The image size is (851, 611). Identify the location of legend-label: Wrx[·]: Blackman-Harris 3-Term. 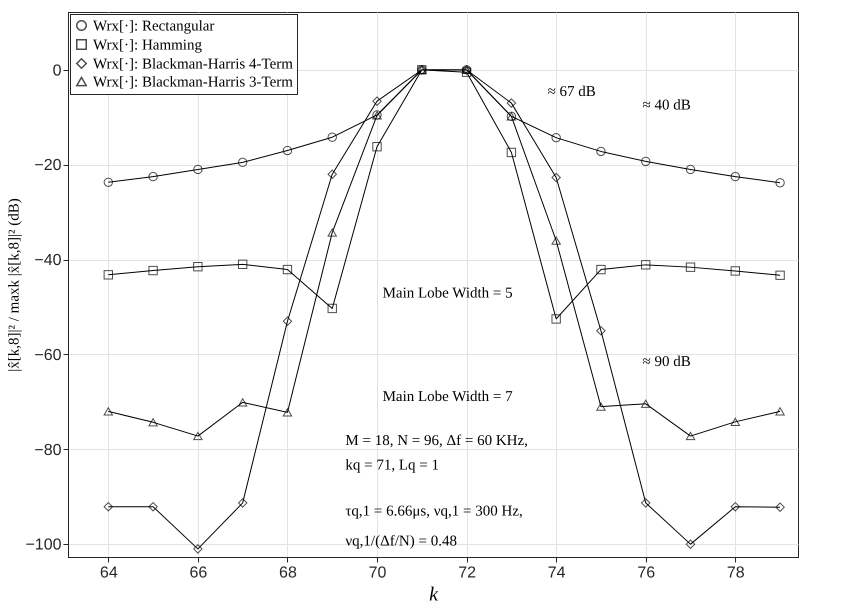
(193, 82).